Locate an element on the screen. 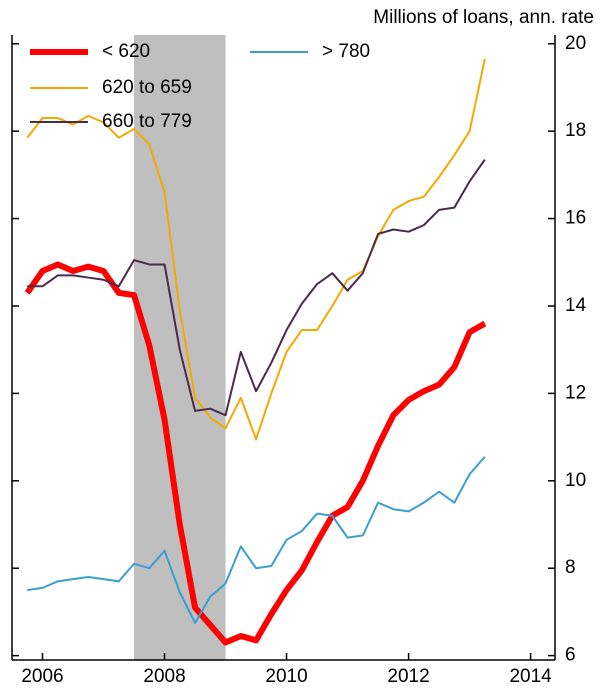 This screenshot has width=605, height=690. y-tick-label: 12 is located at coordinates (575, 392).